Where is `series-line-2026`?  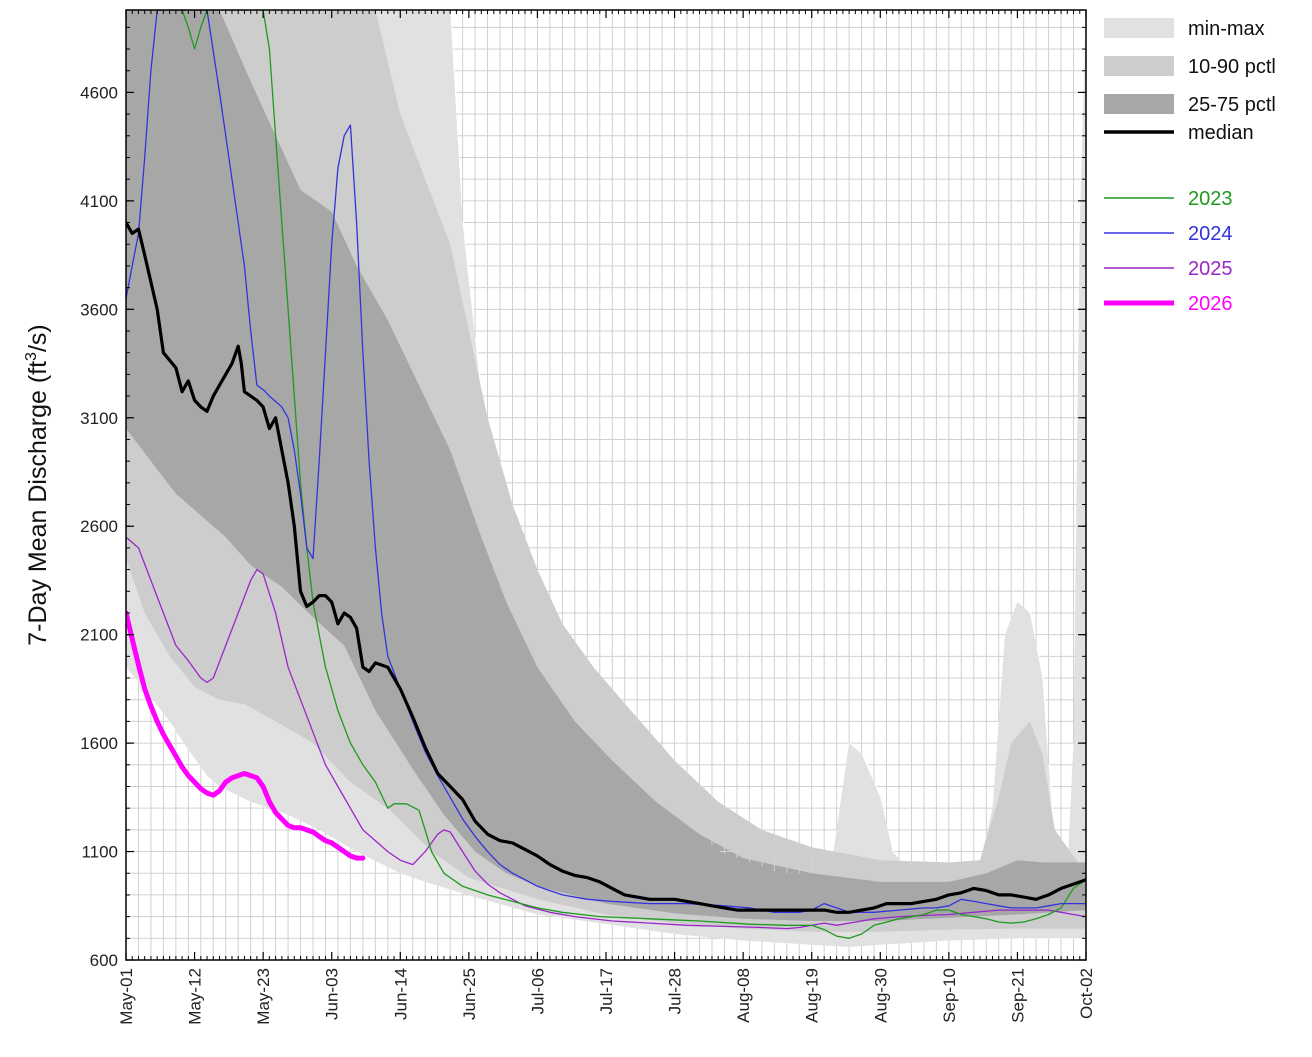 series-line-2026 is located at coordinates (246, 735).